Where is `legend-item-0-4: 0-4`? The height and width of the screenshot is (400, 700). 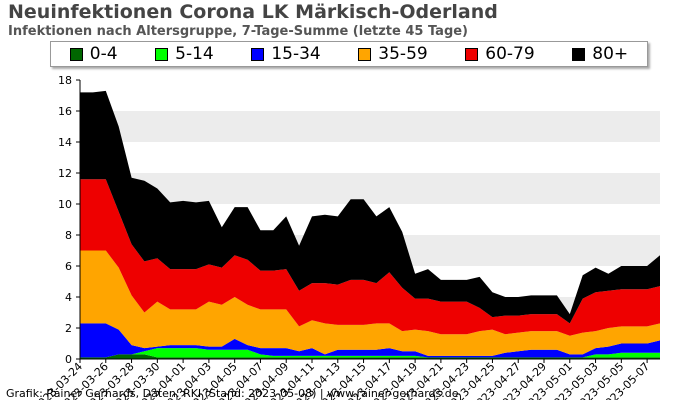 legend-item-0-4: 0-4 is located at coordinates (93, 54).